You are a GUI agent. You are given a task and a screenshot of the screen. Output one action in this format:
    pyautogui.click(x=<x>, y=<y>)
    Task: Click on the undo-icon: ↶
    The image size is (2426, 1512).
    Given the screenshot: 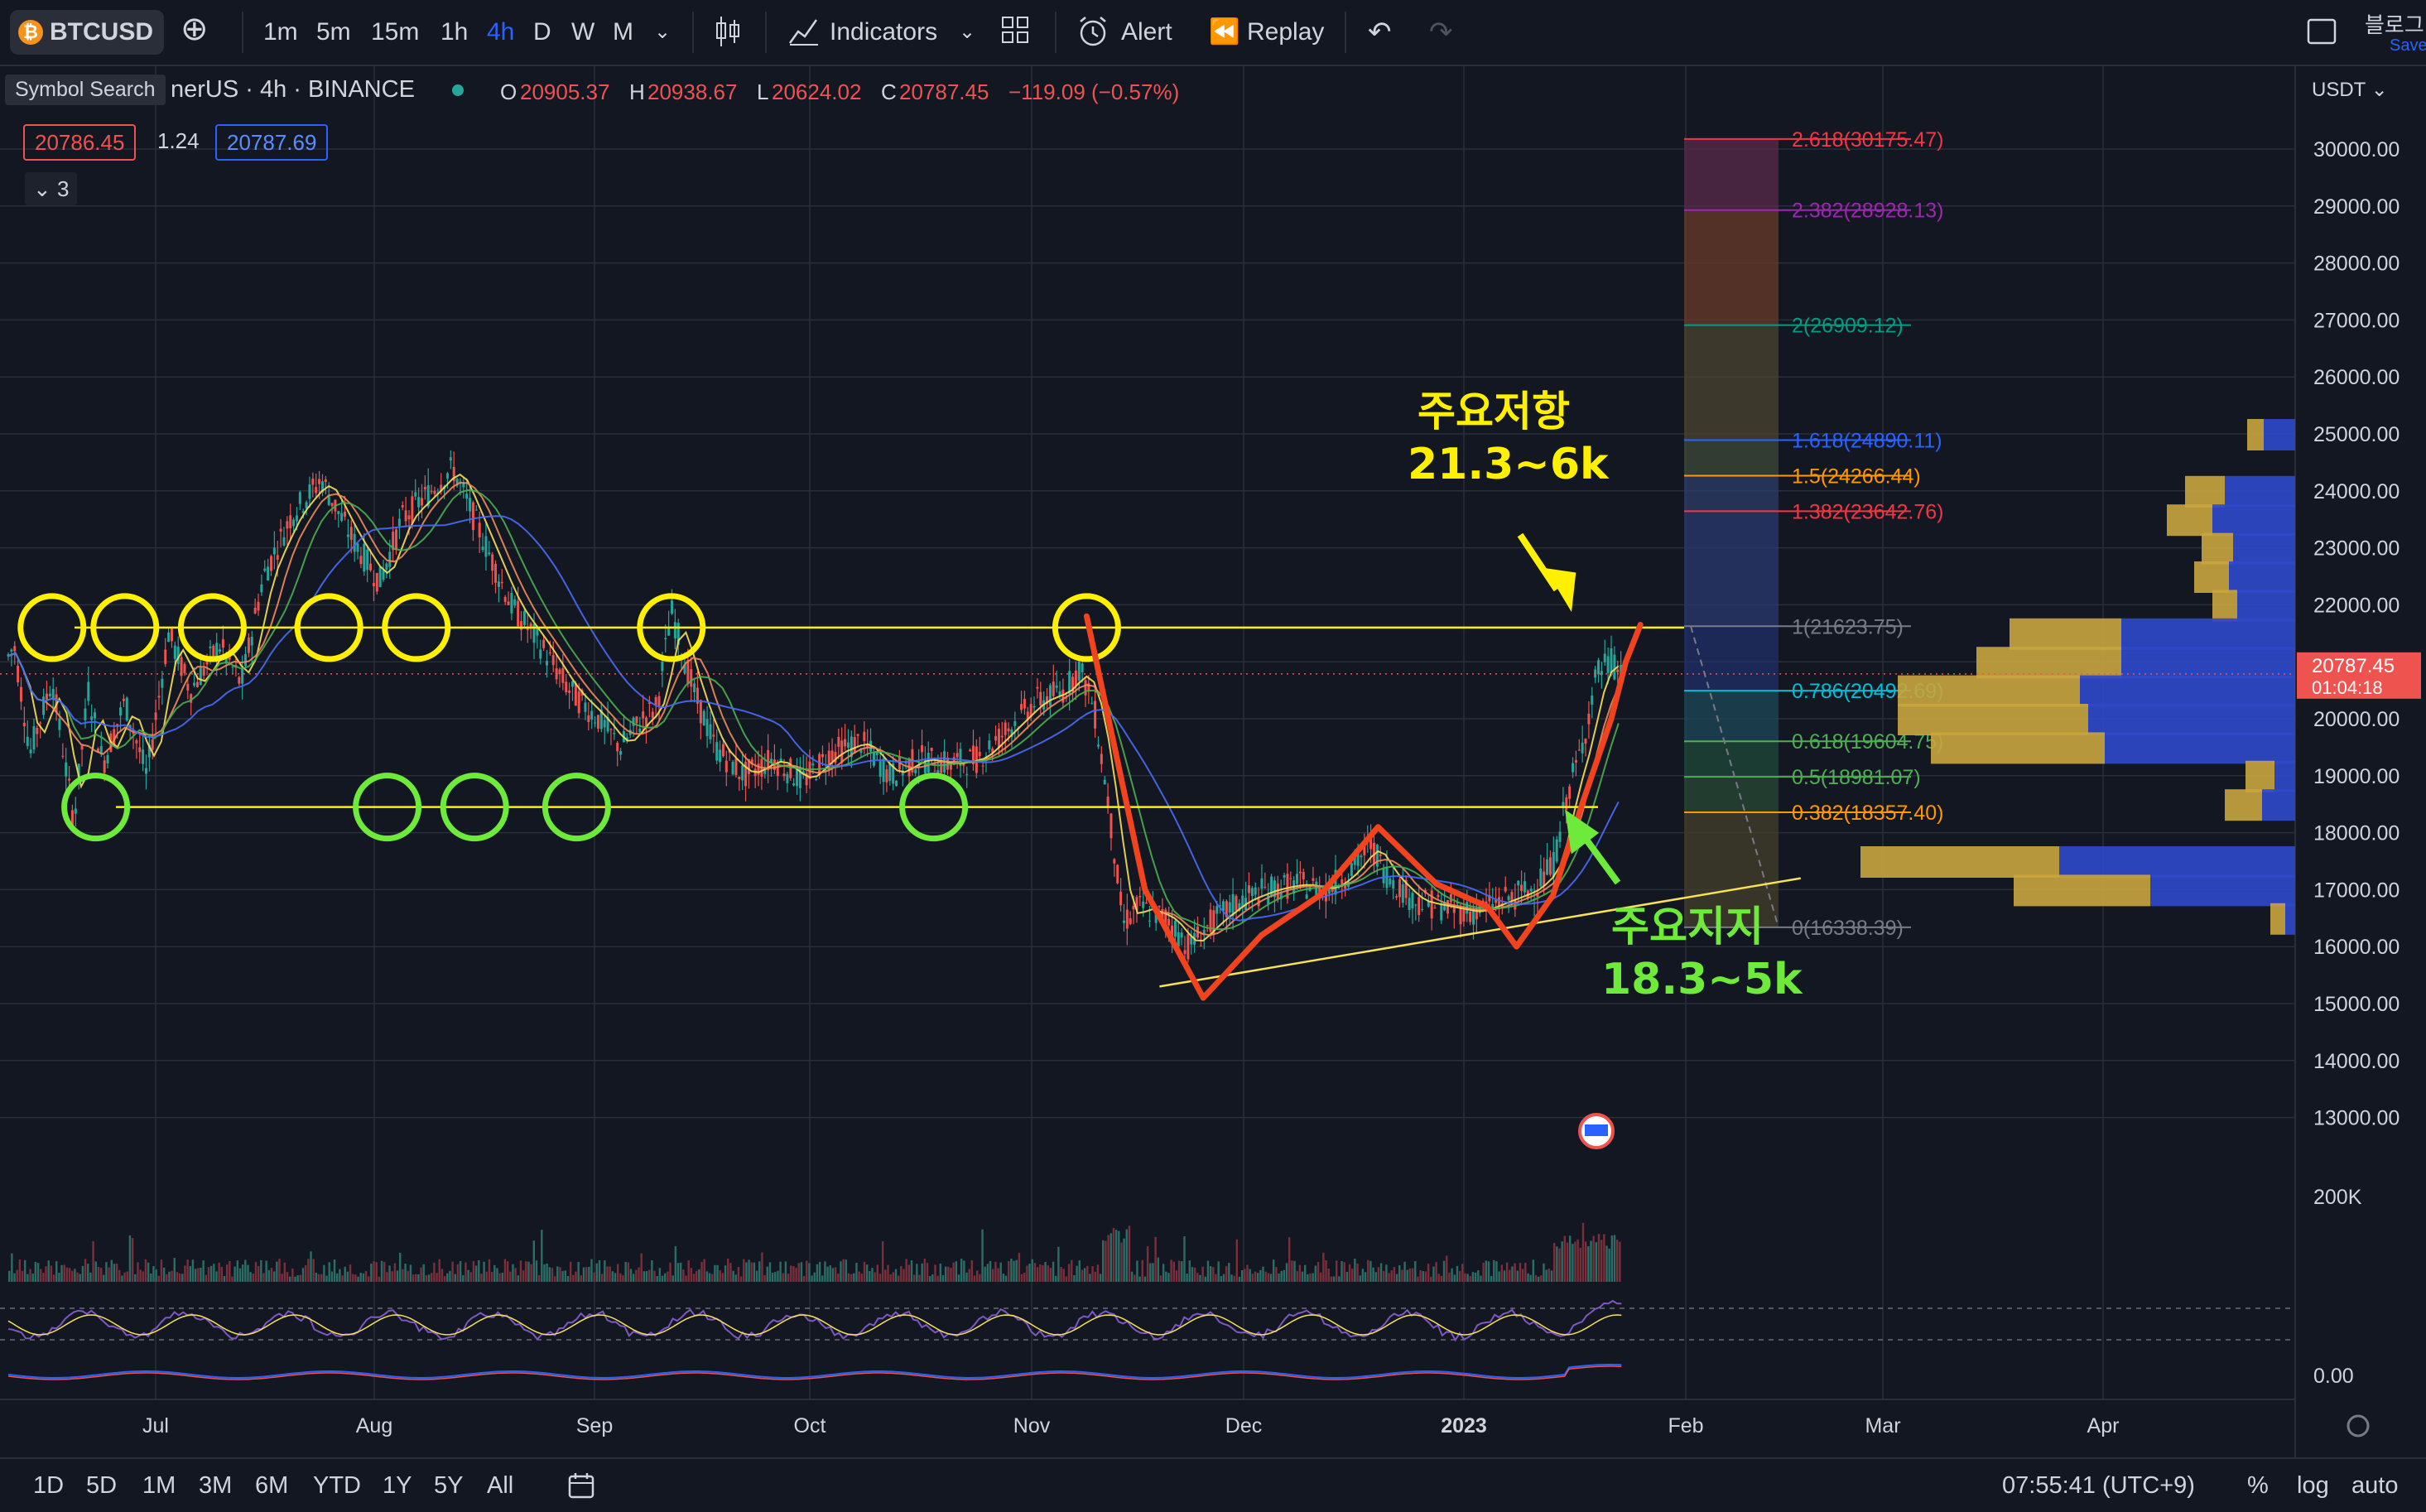 What is the action you would take?
    pyautogui.click(x=1380, y=32)
    